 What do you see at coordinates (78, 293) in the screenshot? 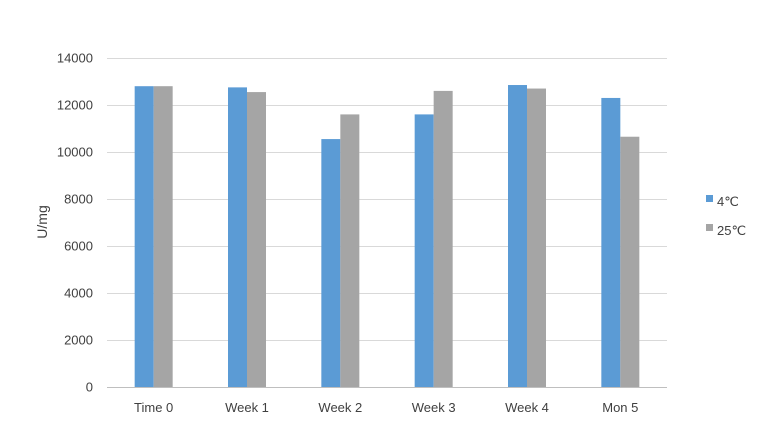
I see `y-tick-label: 4000` at bounding box center [78, 293].